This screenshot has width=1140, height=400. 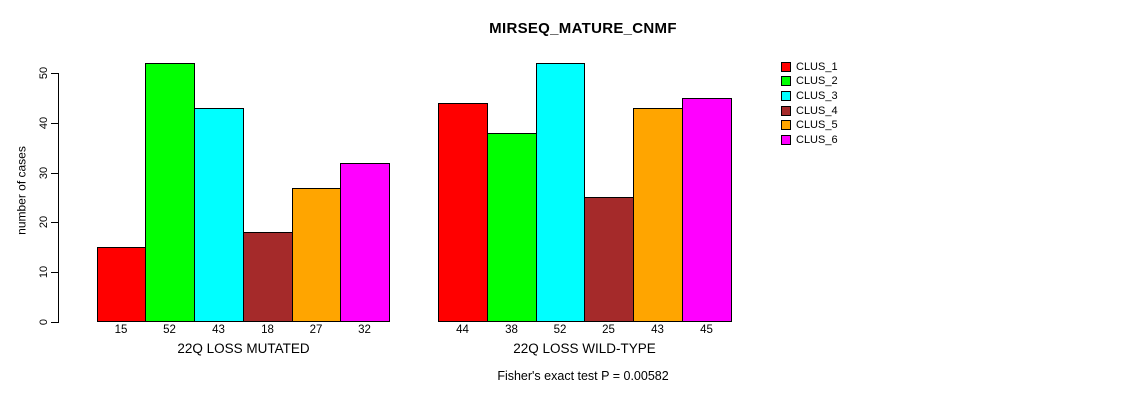 I want to click on legend-label: CLUS_2, so click(x=817, y=81).